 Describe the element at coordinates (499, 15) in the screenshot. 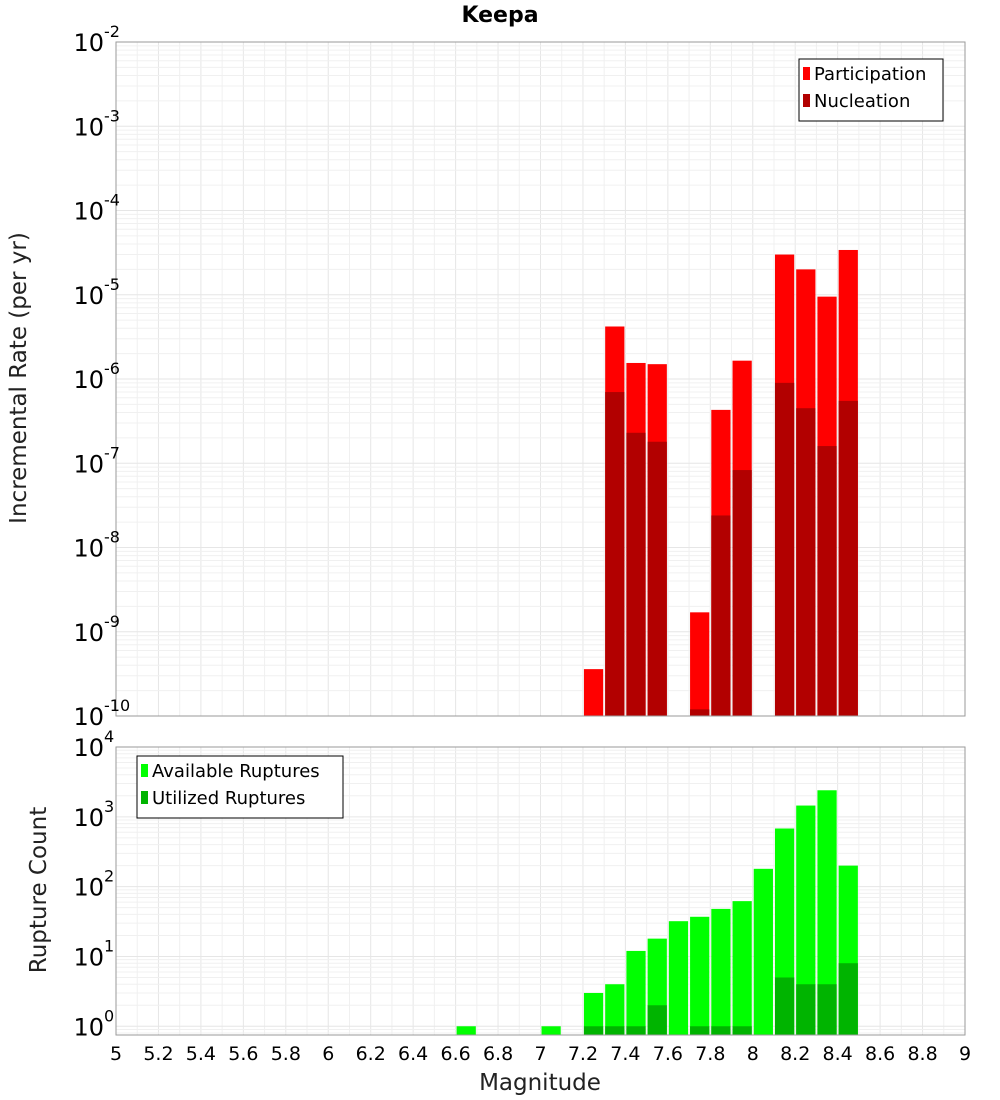

I see `chart-title: Keepa` at that location.